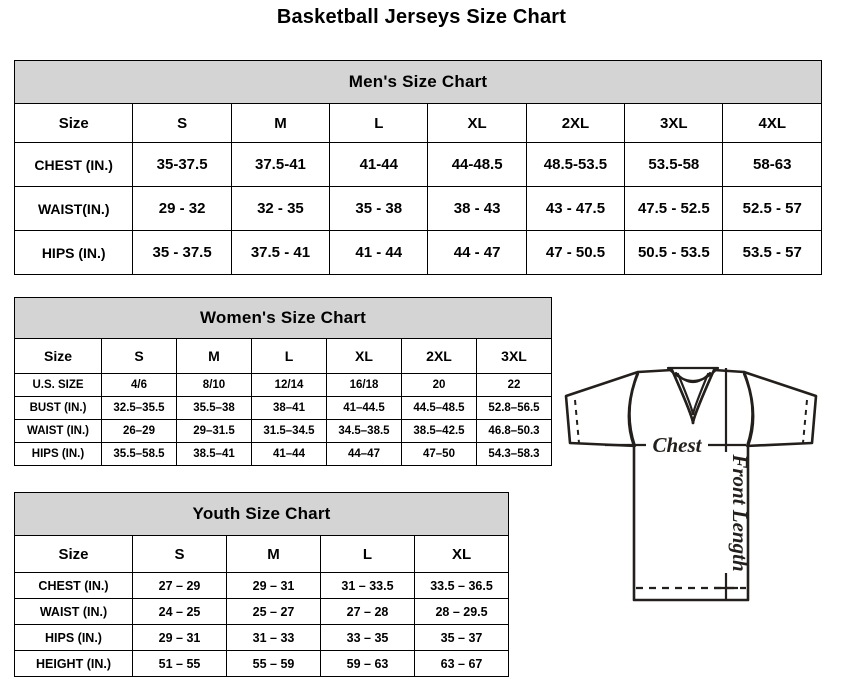  I want to click on youth-waist-m: 25 – 27, so click(273, 611).